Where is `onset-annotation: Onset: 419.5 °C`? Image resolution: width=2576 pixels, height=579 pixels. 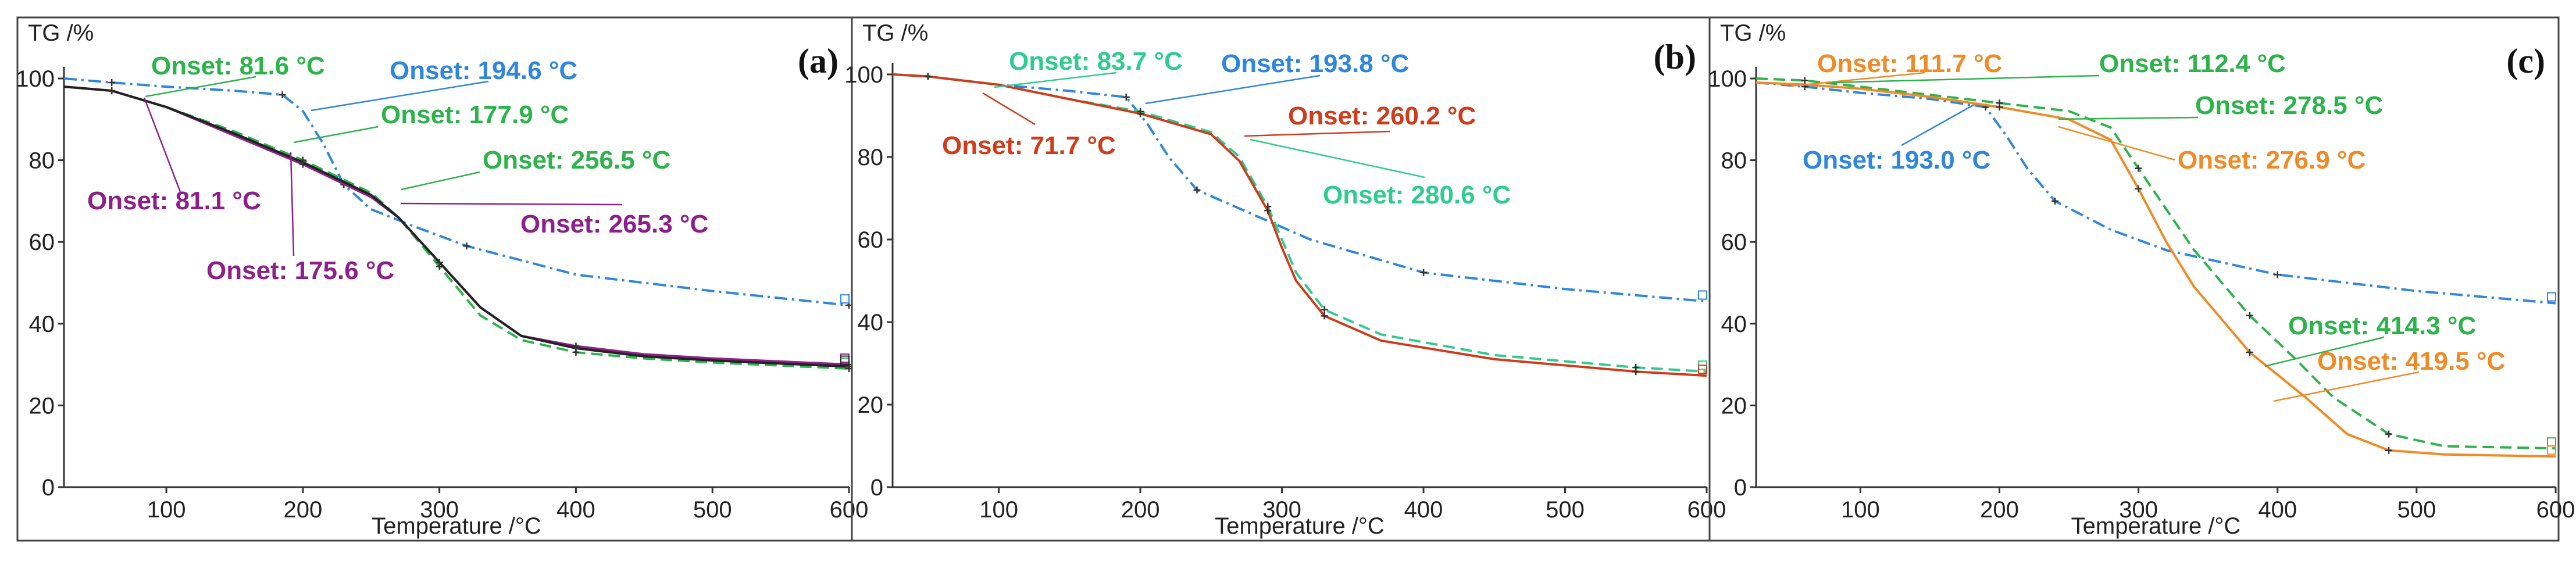 onset-annotation: Onset: 419.5 °C is located at coordinates (2411, 361).